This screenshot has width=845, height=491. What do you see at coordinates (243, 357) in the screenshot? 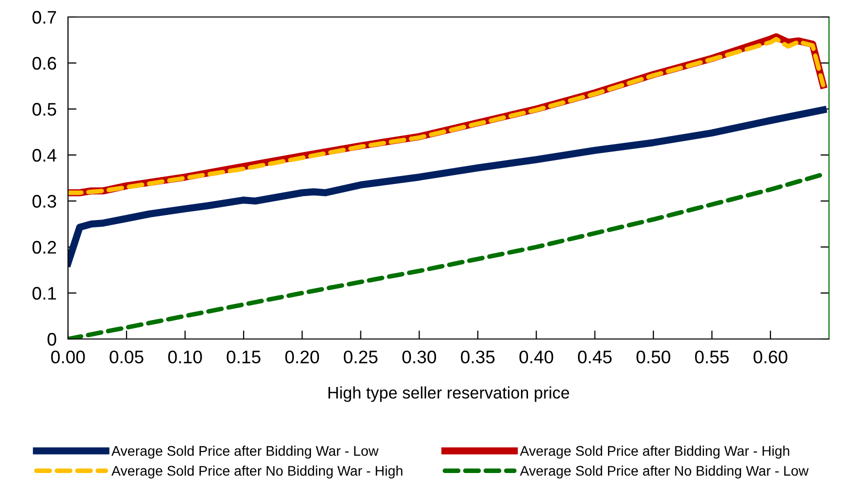
I see `x-tick-label: 0.15` at bounding box center [243, 357].